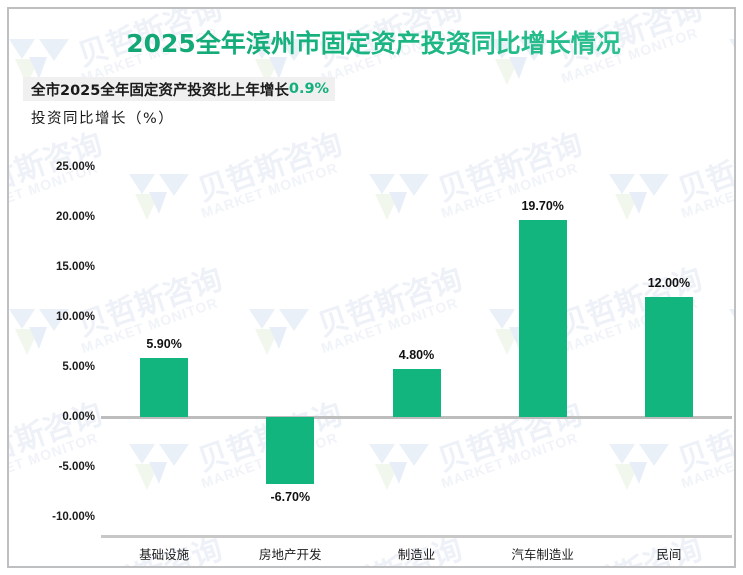  What do you see at coordinates (309, 89) in the screenshot?
I see `subtitle-accent-value: 0.9%` at bounding box center [309, 89].